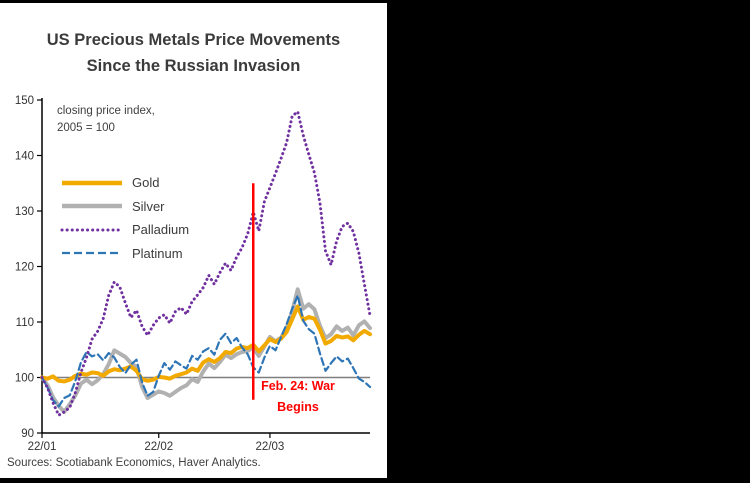 Image resolution: width=750 pixels, height=483 pixels. I want to click on series-silver-line, so click(206, 350).